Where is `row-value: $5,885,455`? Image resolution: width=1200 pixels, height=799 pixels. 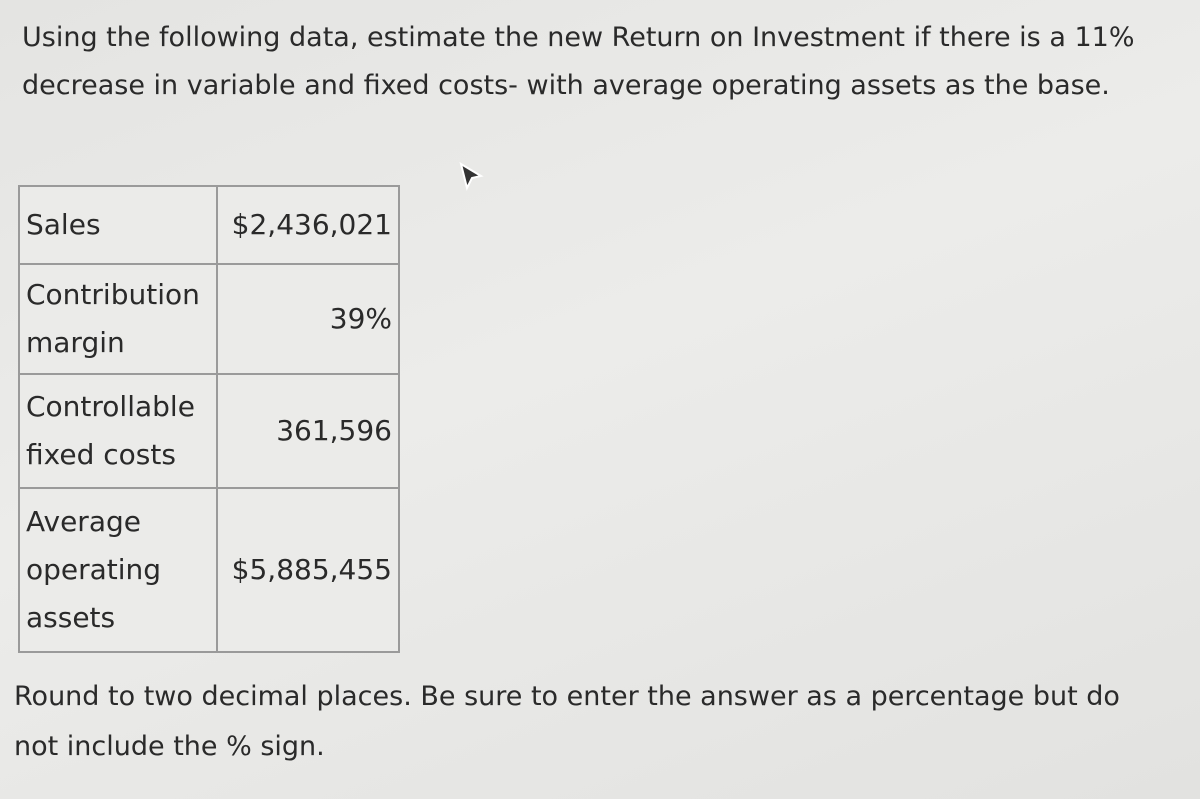
row-value: $5,885,455 is located at coordinates (308, 570).